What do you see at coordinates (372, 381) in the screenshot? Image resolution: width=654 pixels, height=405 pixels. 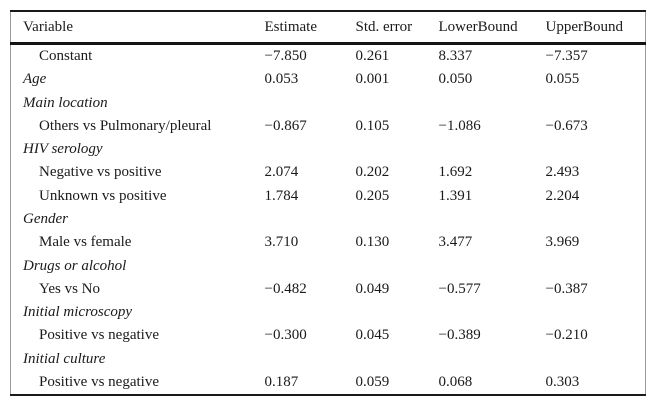 I see `cell-std-error: 0.059` at bounding box center [372, 381].